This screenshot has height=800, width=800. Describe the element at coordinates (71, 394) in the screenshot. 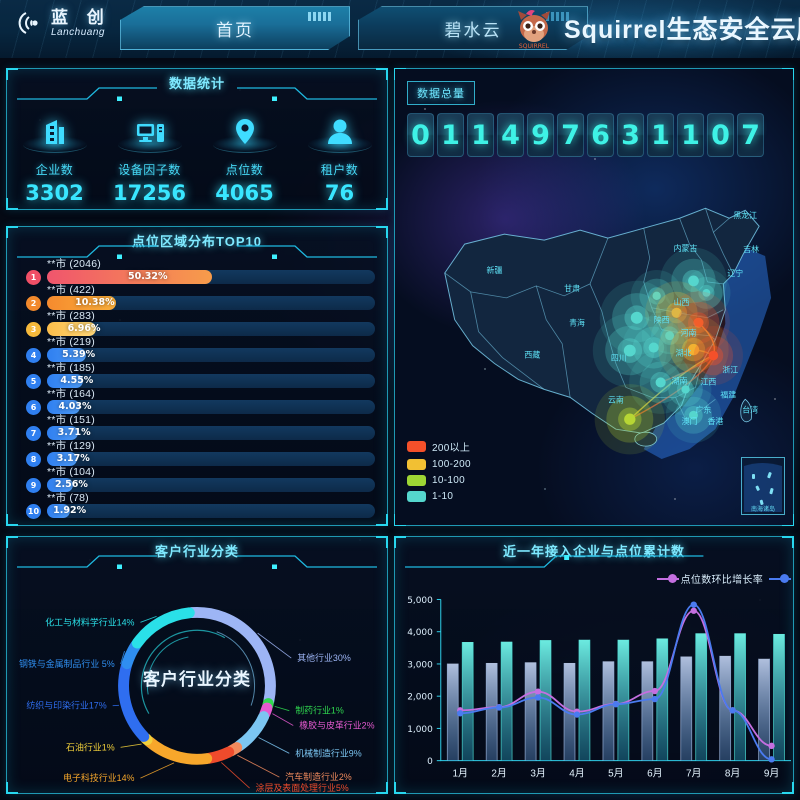

I see `rank-row-name: **市 (164)` at that location.